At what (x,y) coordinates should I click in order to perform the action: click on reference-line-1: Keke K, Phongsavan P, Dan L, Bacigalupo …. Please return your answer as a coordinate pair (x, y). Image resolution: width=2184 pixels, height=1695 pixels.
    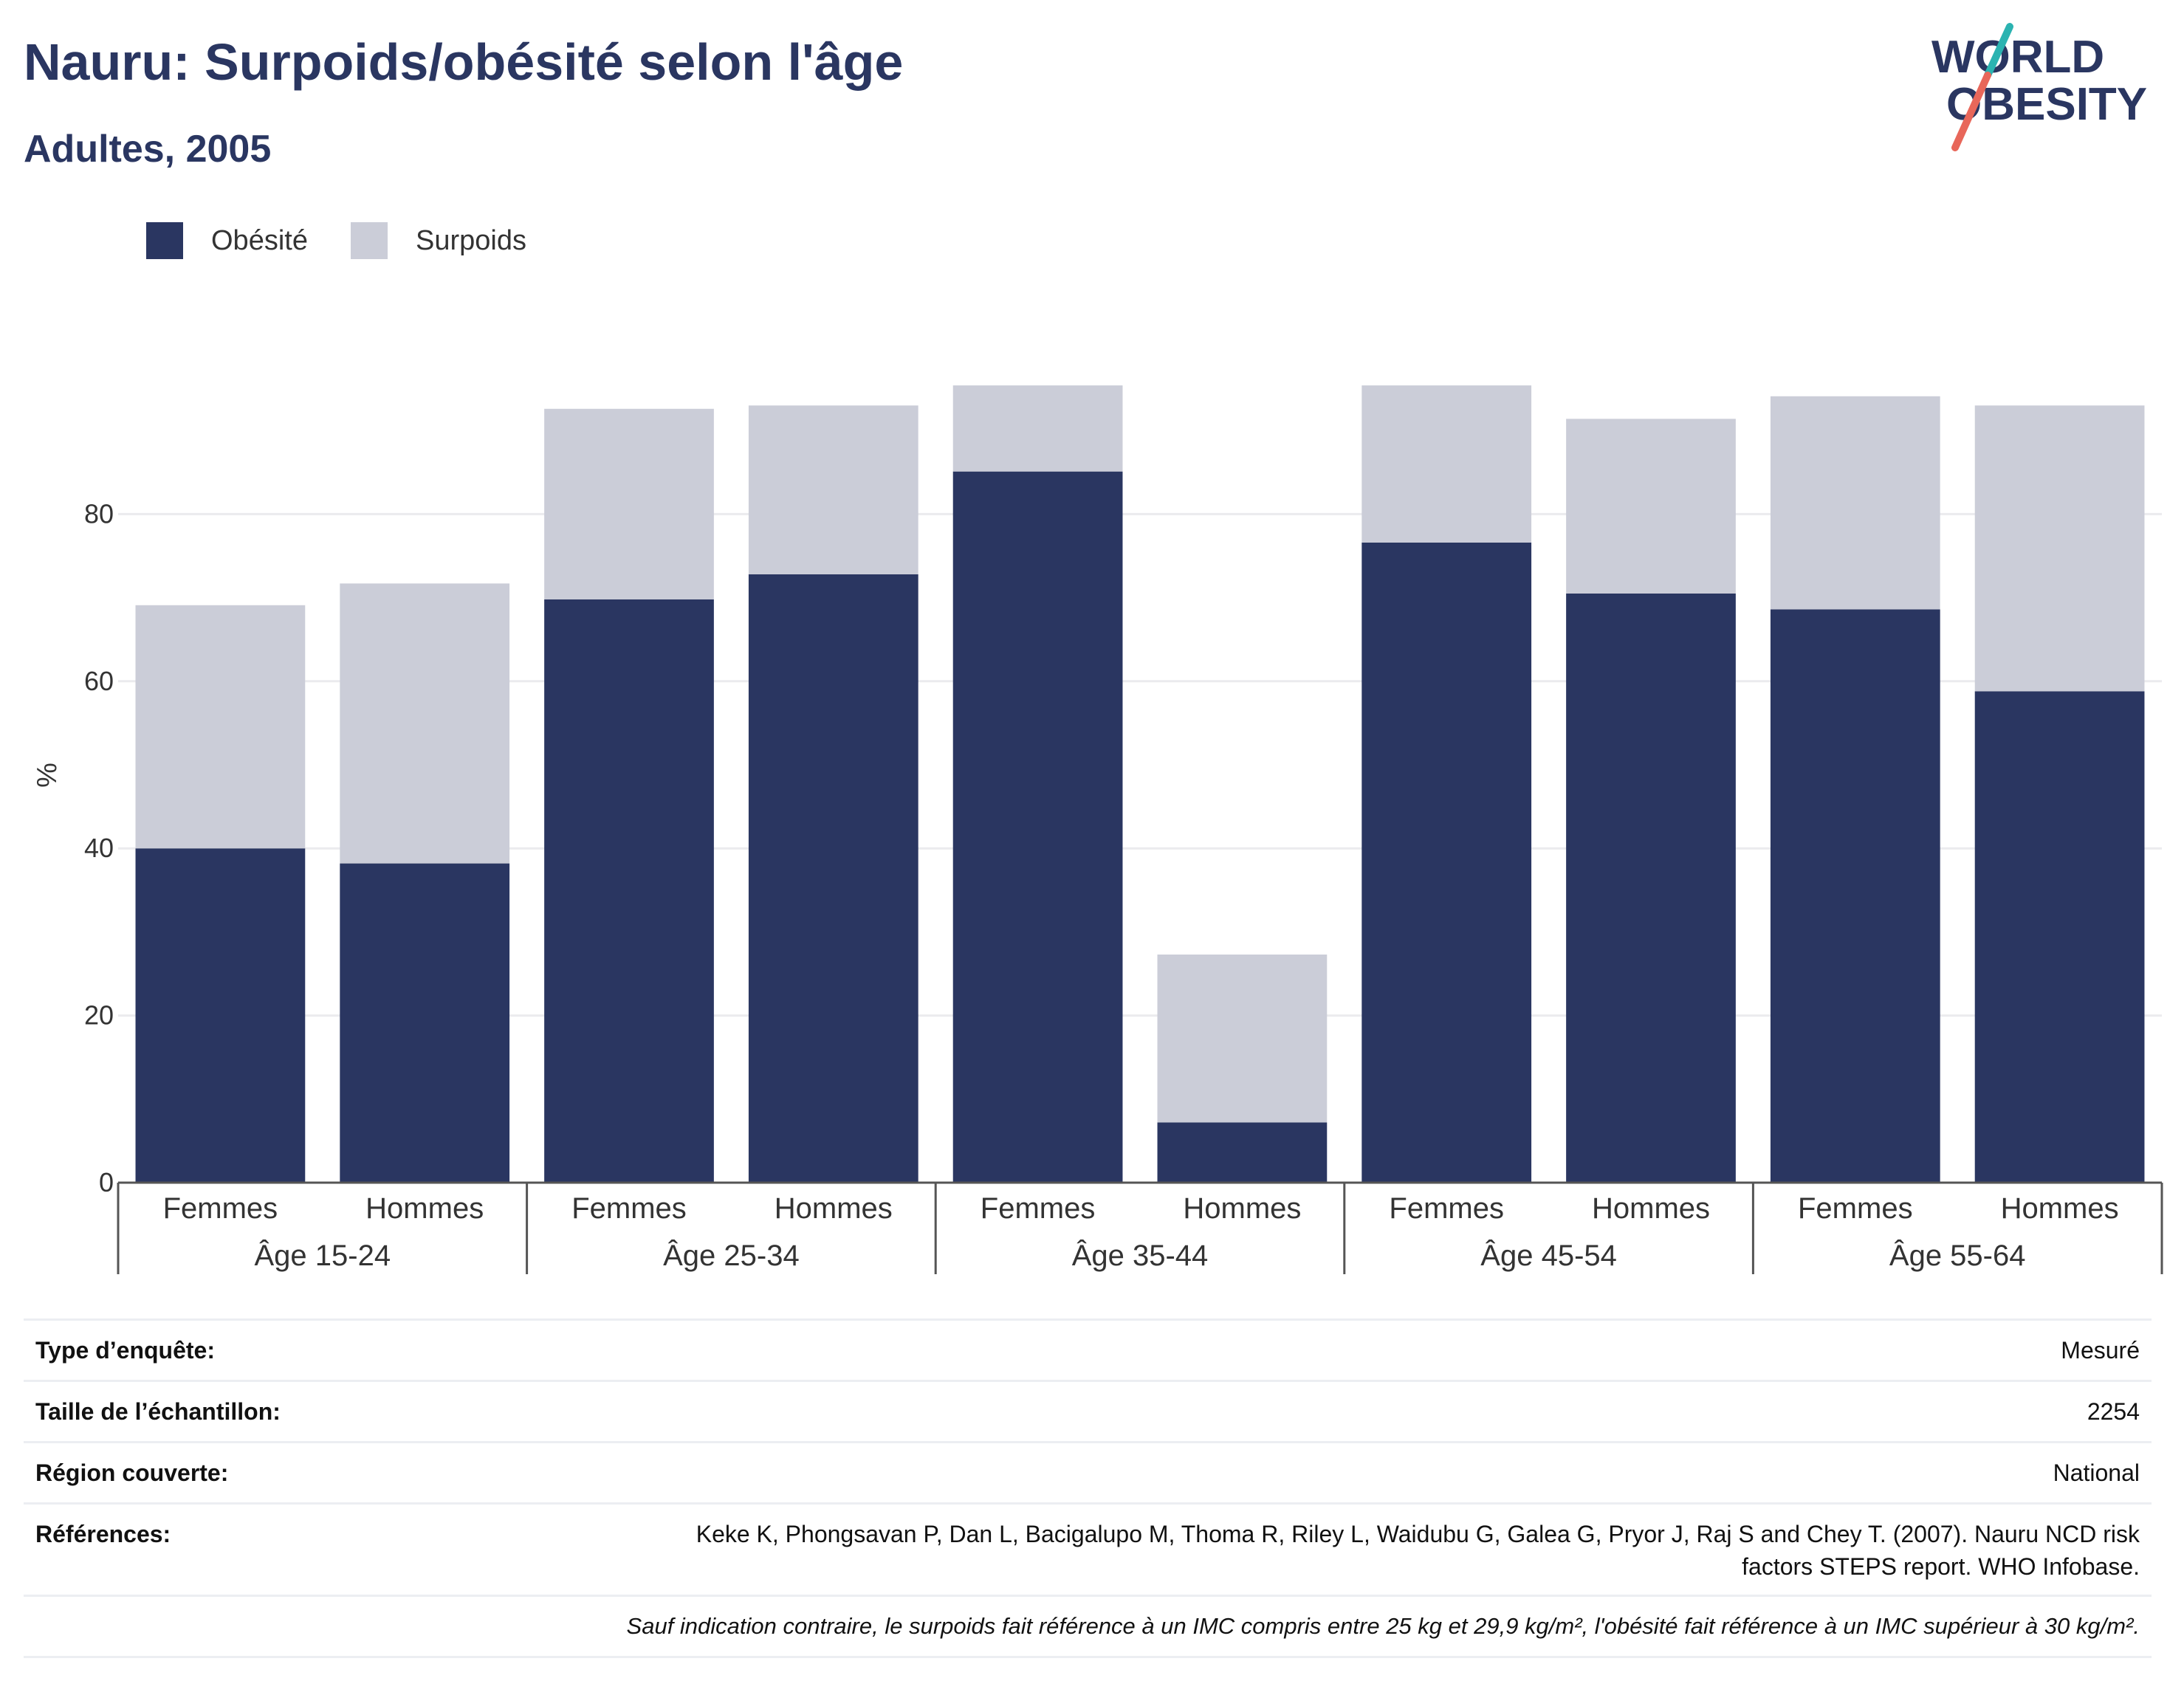
    Looking at the image, I should click on (1418, 1534).